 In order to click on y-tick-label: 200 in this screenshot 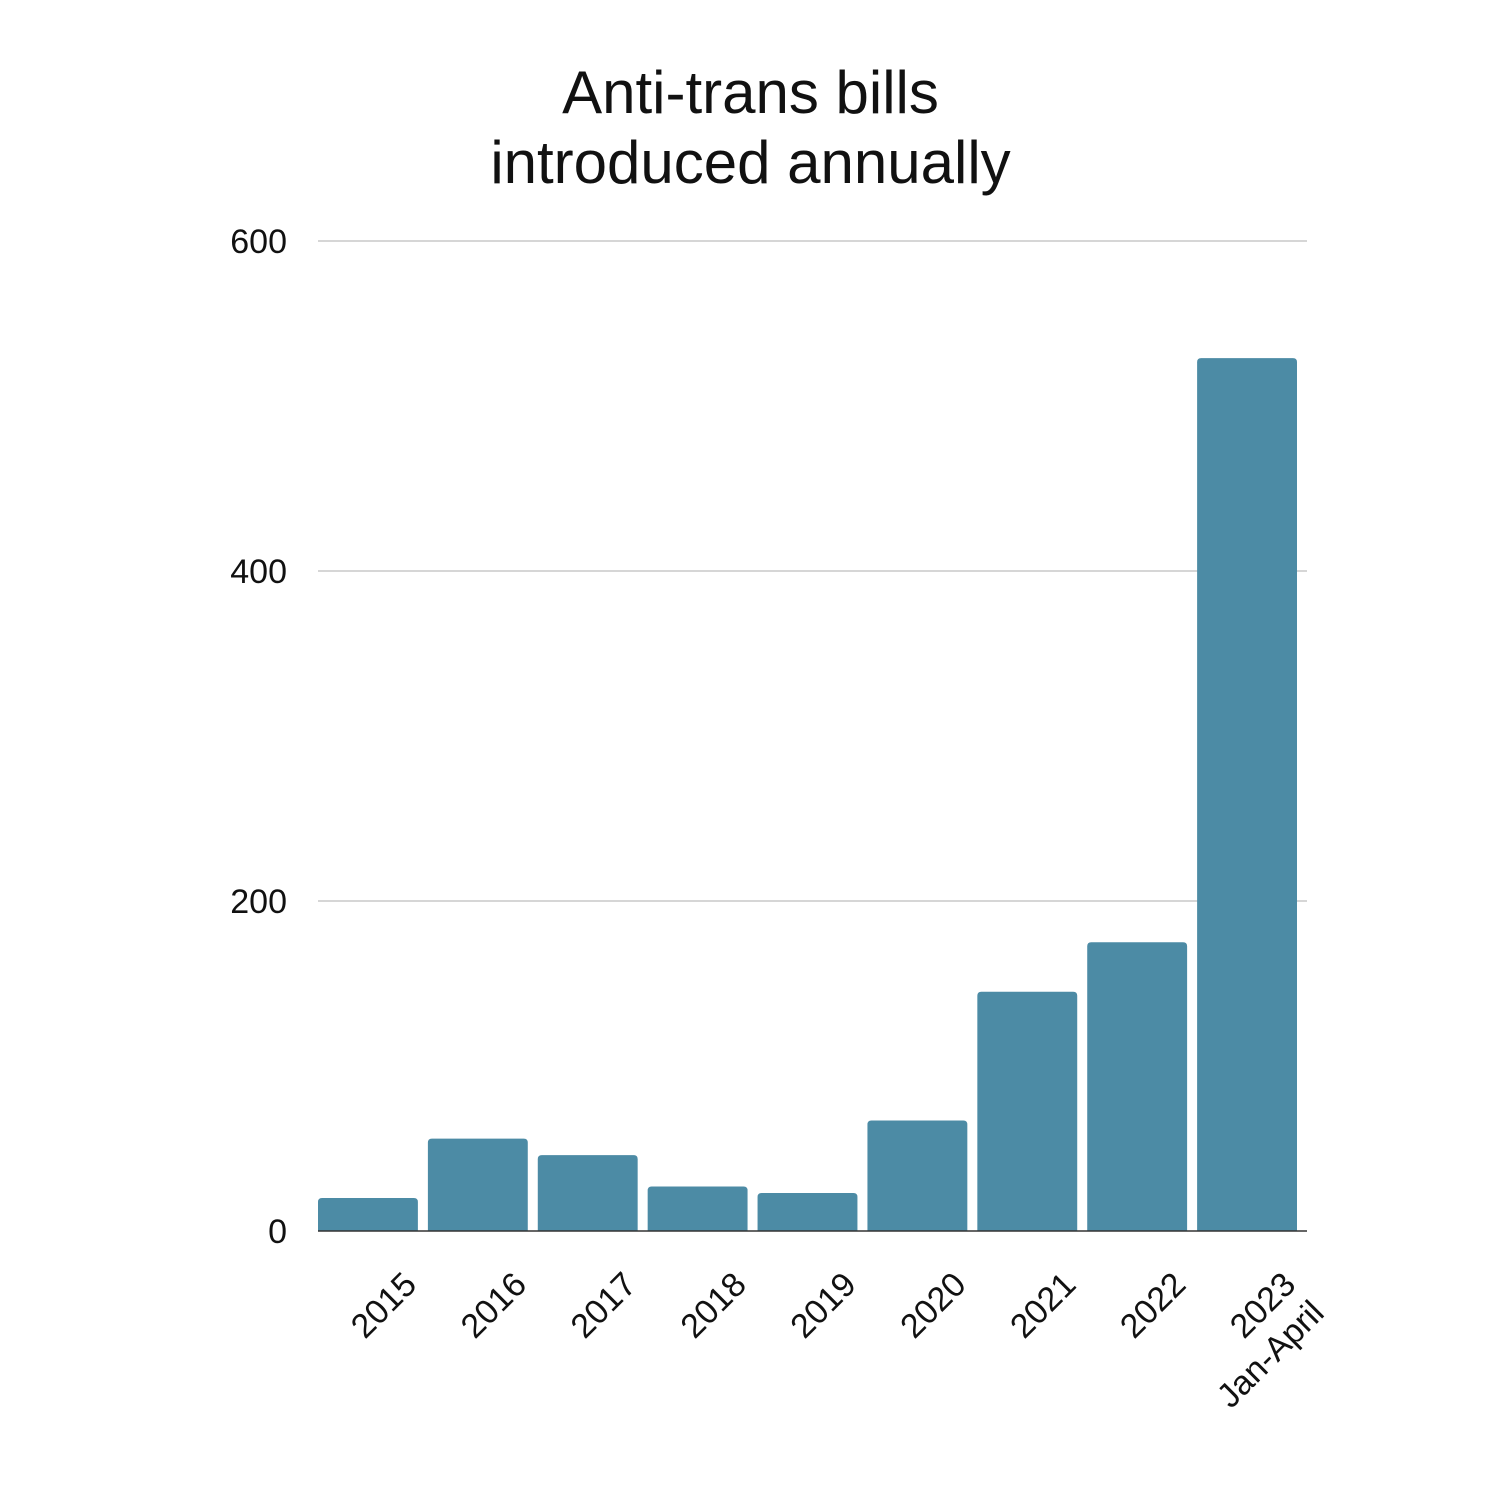, I will do `click(258, 902)`.